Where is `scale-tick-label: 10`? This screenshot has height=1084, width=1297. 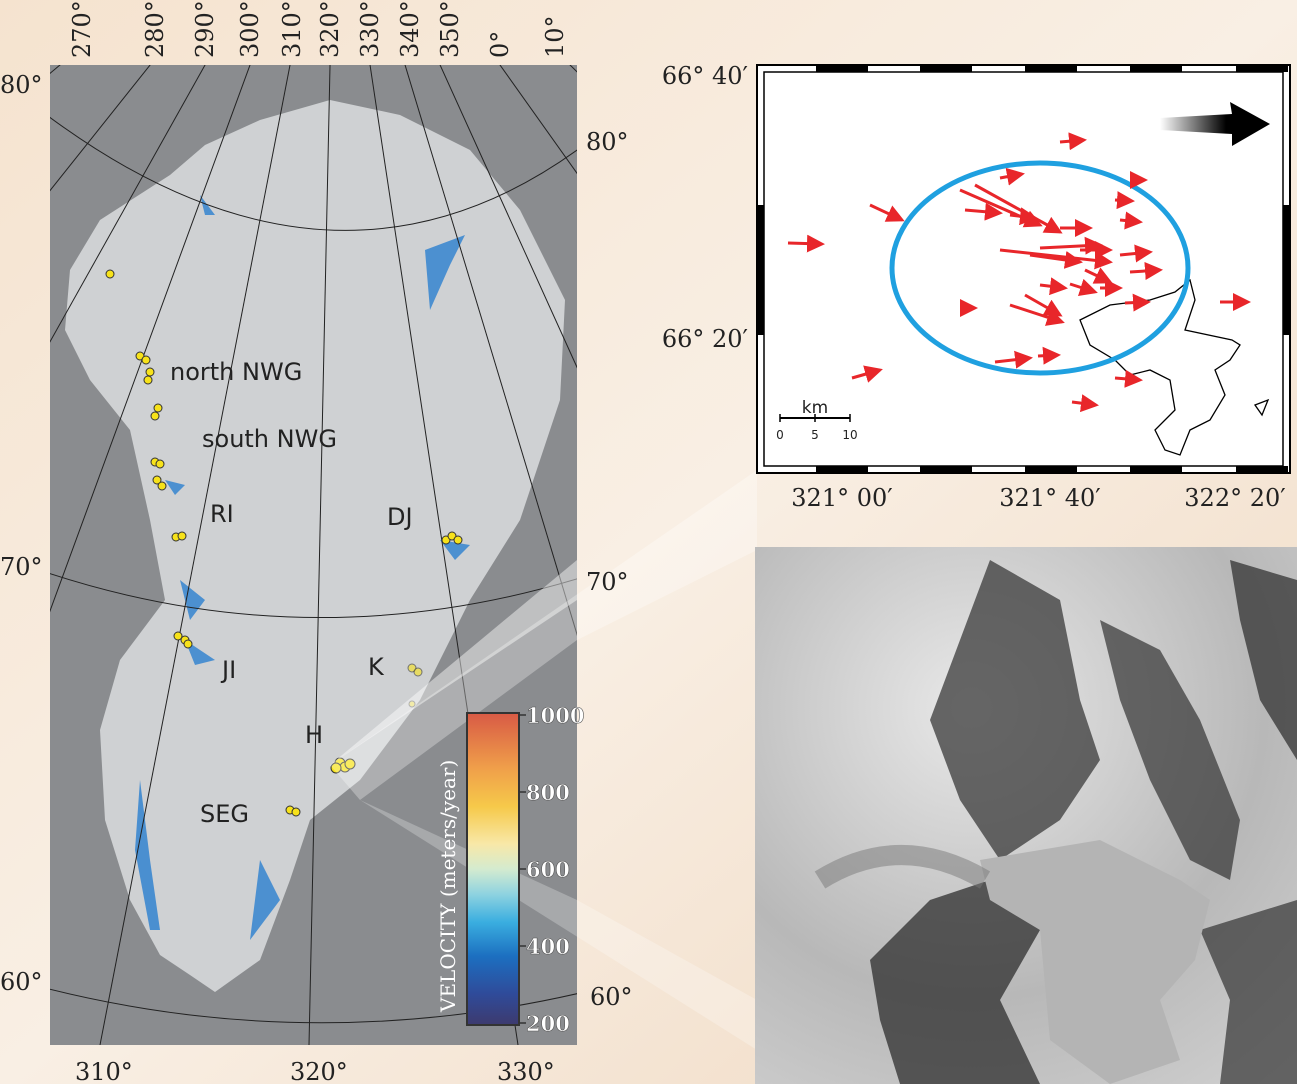 scale-tick-label: 10 is located at coordinates (849, 435).